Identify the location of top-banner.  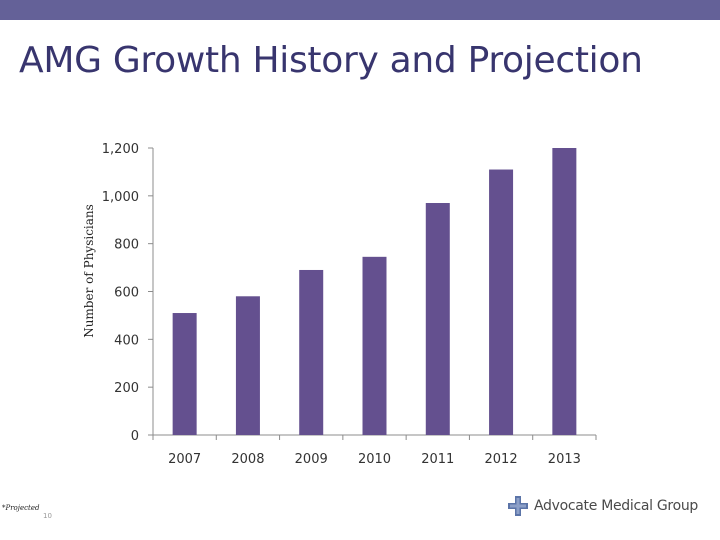
(360, 10).